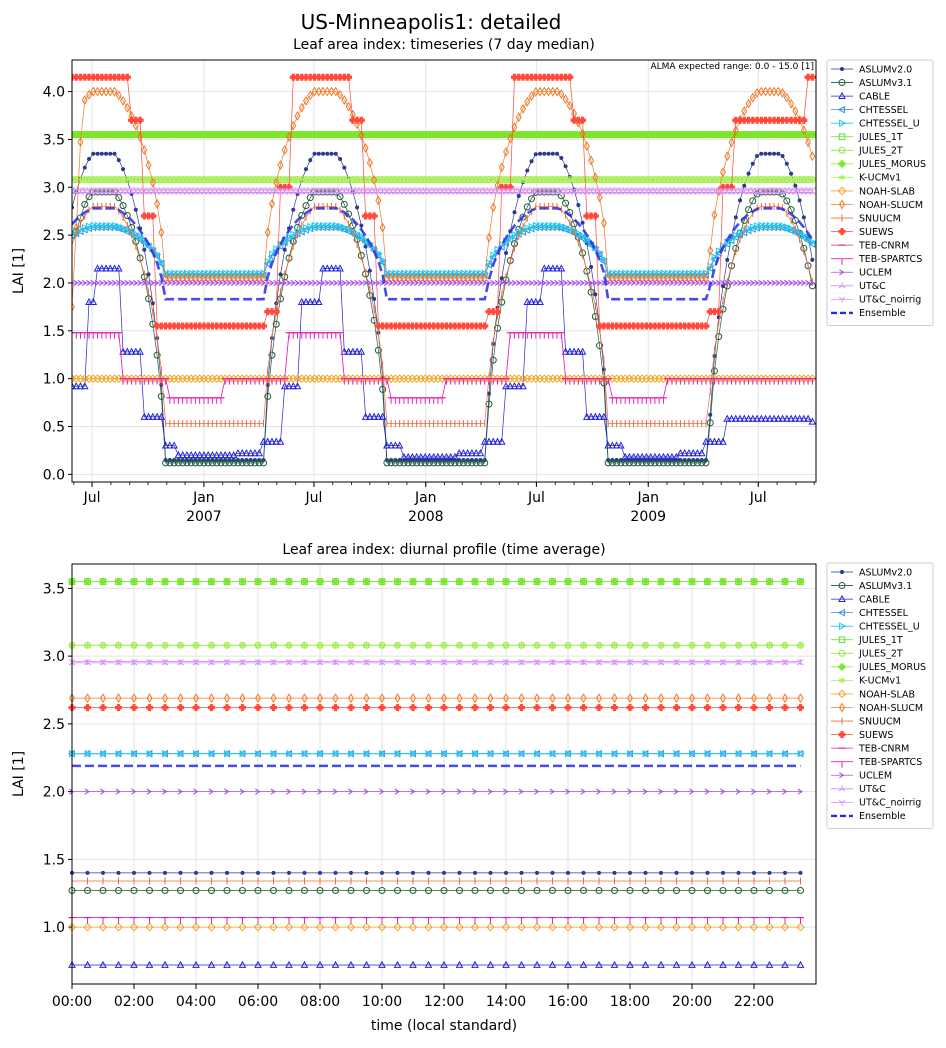  Describe the element at coordinates (842, 735) in the screenshot. I see `legend-marker` at that location.